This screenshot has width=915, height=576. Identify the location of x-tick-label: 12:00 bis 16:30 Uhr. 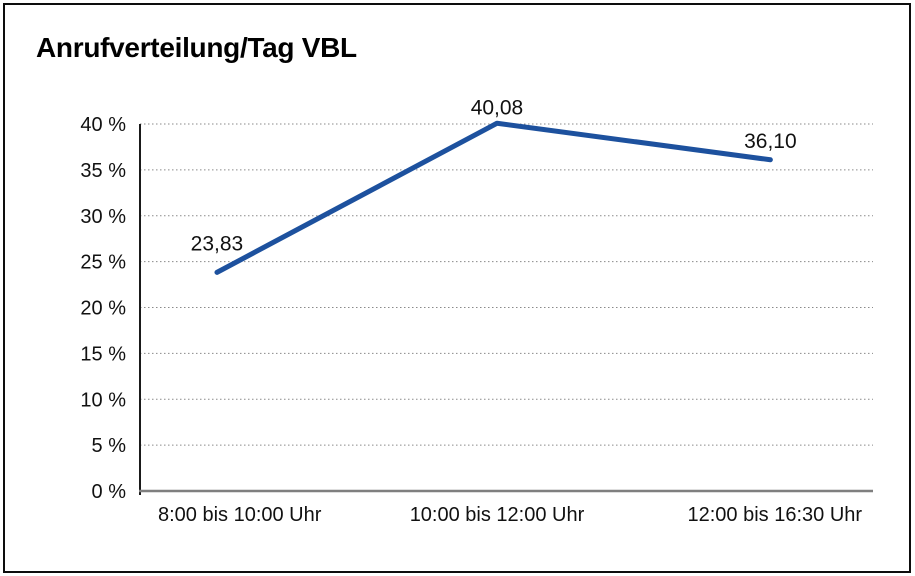
(774, 515).